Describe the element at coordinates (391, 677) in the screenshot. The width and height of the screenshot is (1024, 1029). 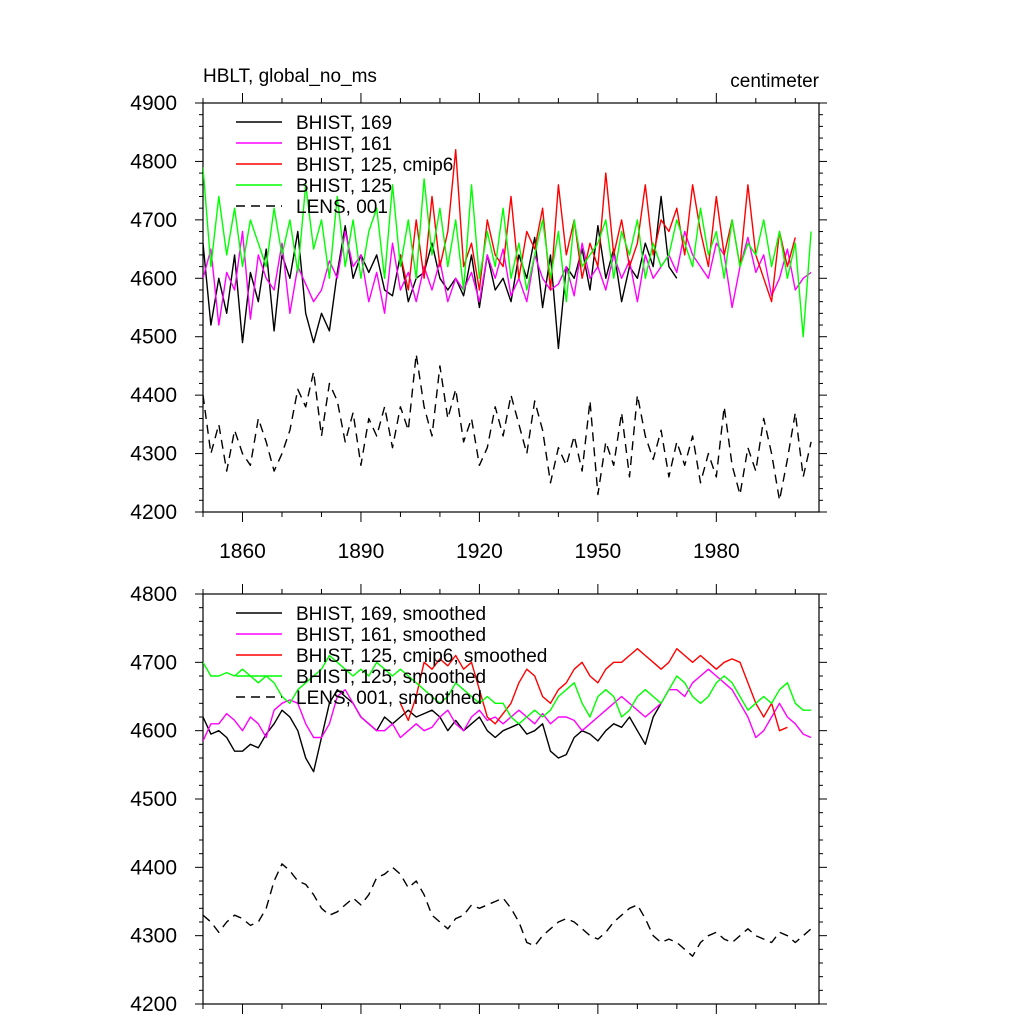
I see `legend-label-bhist-125-smoothed: BHIST, 125, smoothed` at that location.